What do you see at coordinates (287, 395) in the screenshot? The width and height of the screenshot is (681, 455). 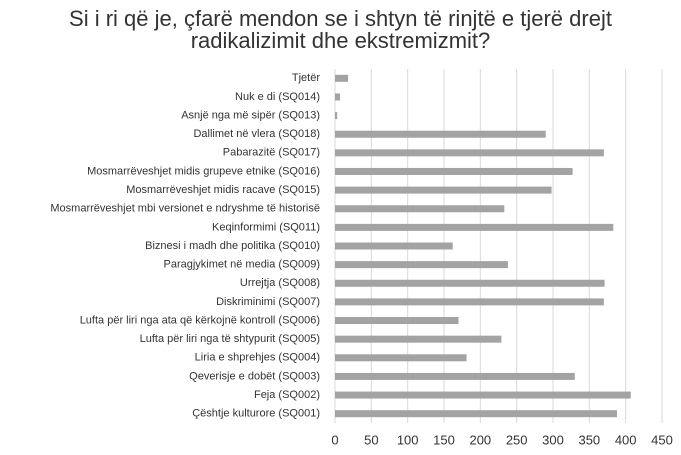 I see `y-tick-label: Feja (SQ002)` at bounding box center [287, 395].